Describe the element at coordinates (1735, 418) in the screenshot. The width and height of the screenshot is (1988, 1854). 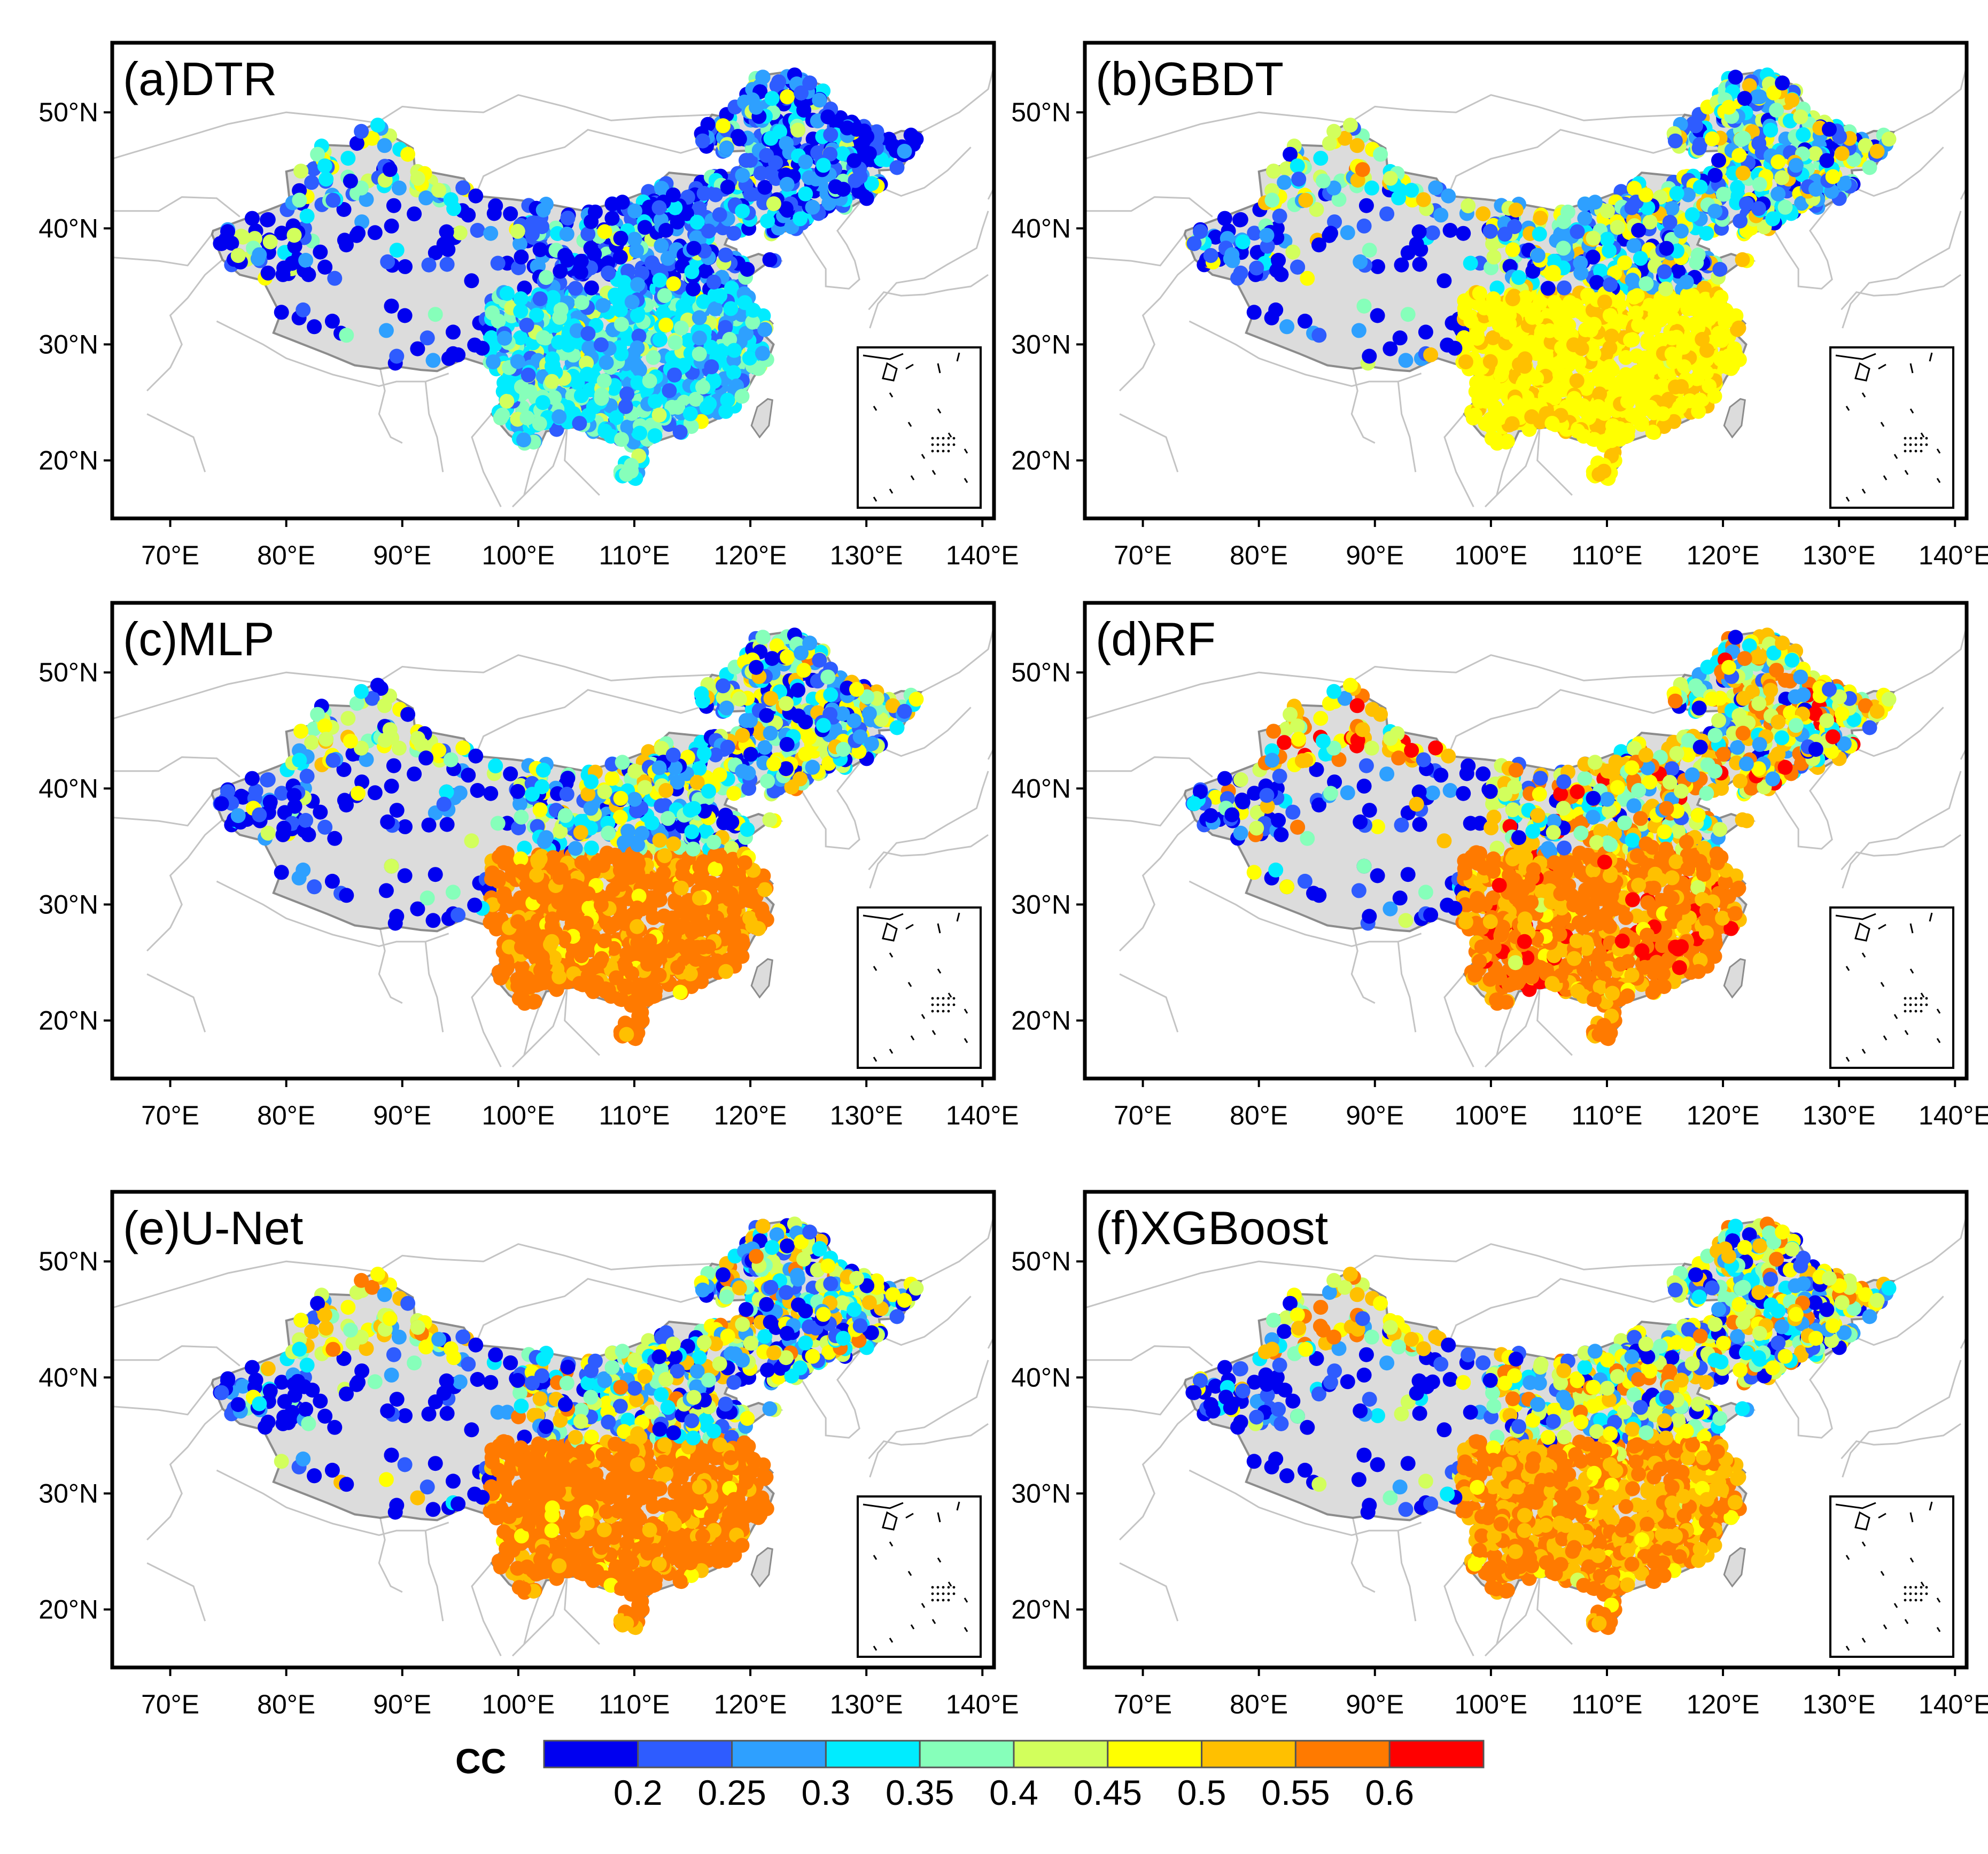
I see `taiwan-land` at that location.